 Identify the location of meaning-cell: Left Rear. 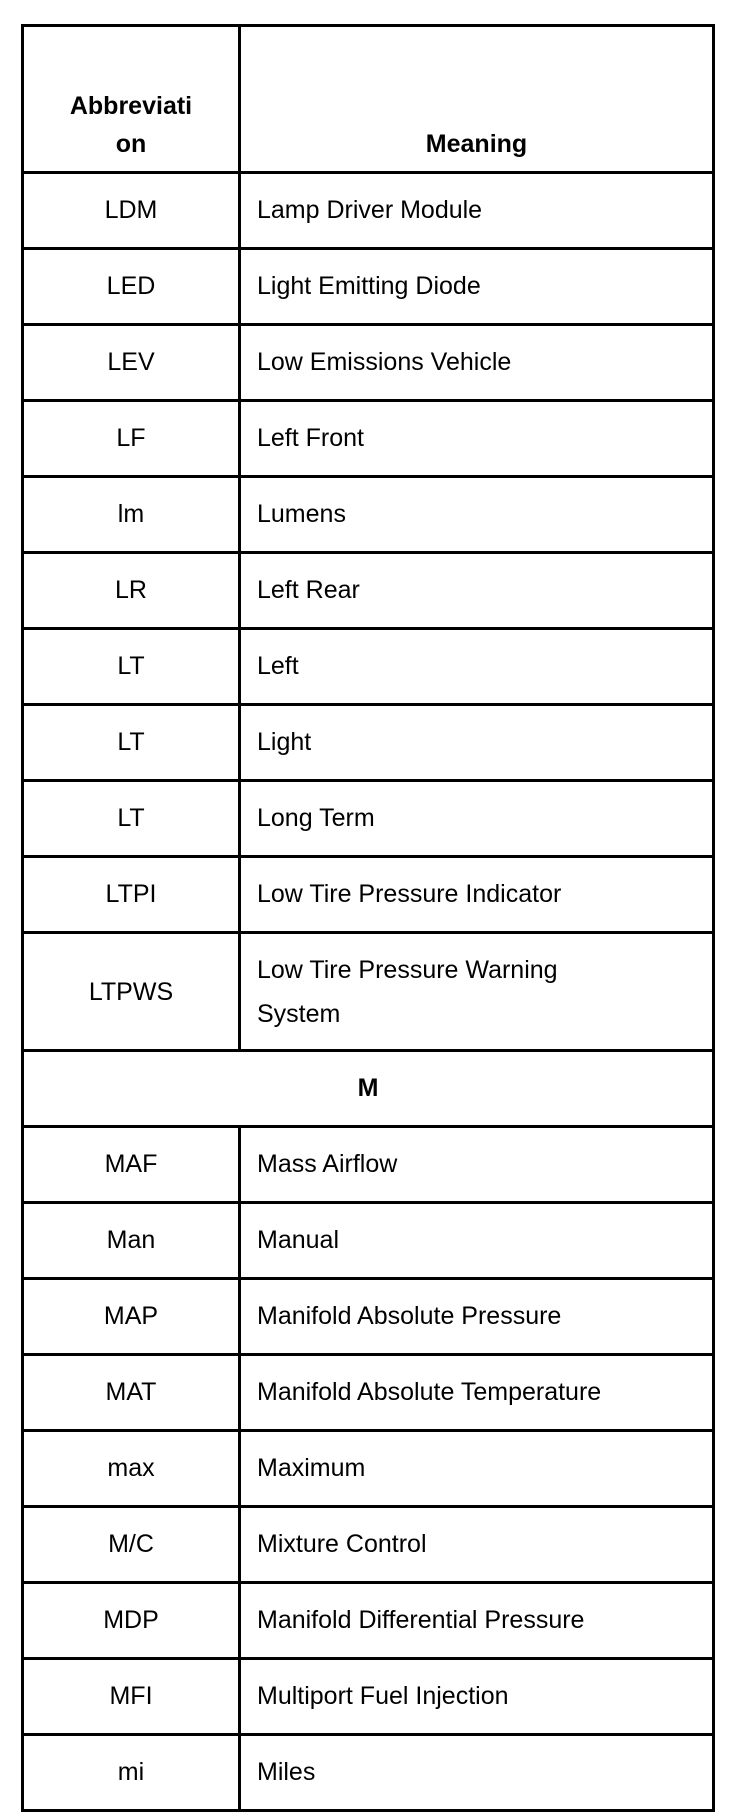
(476, 590).